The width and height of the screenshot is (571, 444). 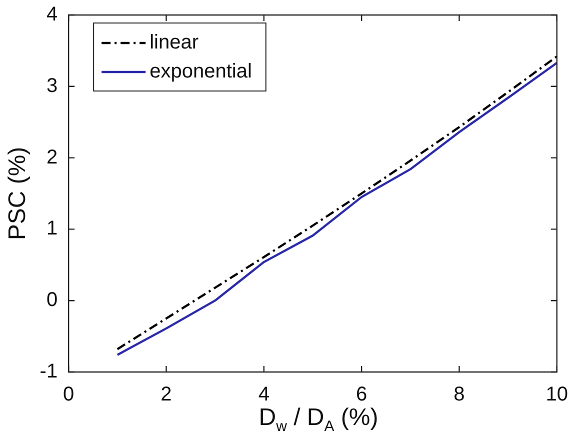 I want to click on x-tick-label: 2, so click(x=166, y=395).